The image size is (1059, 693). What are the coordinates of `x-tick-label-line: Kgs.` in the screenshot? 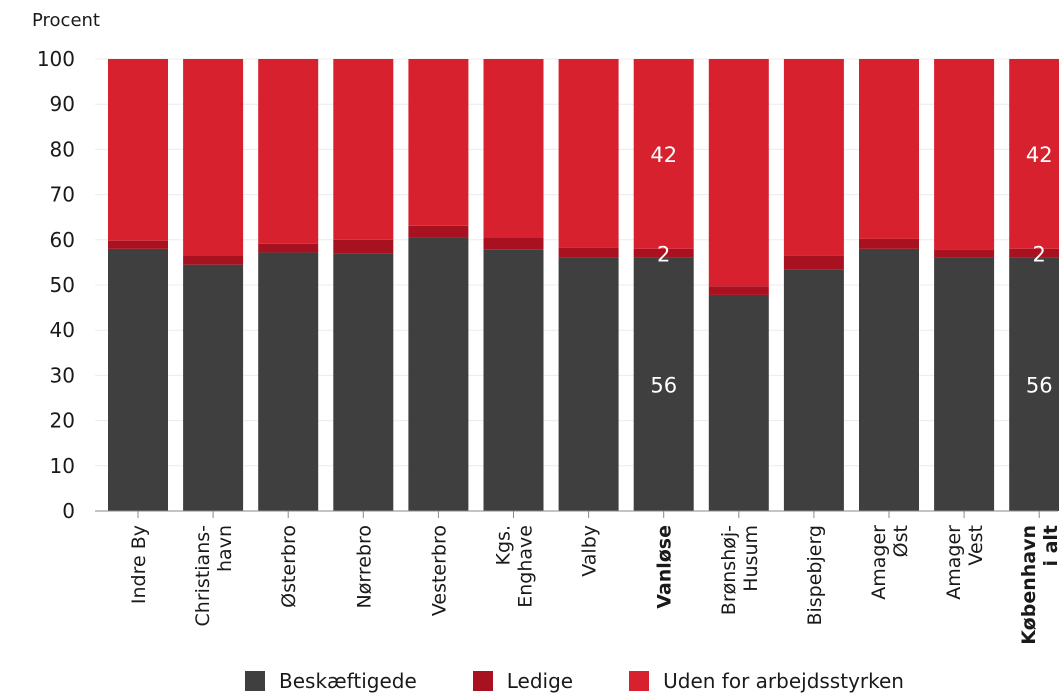 It's located at (504, 545).